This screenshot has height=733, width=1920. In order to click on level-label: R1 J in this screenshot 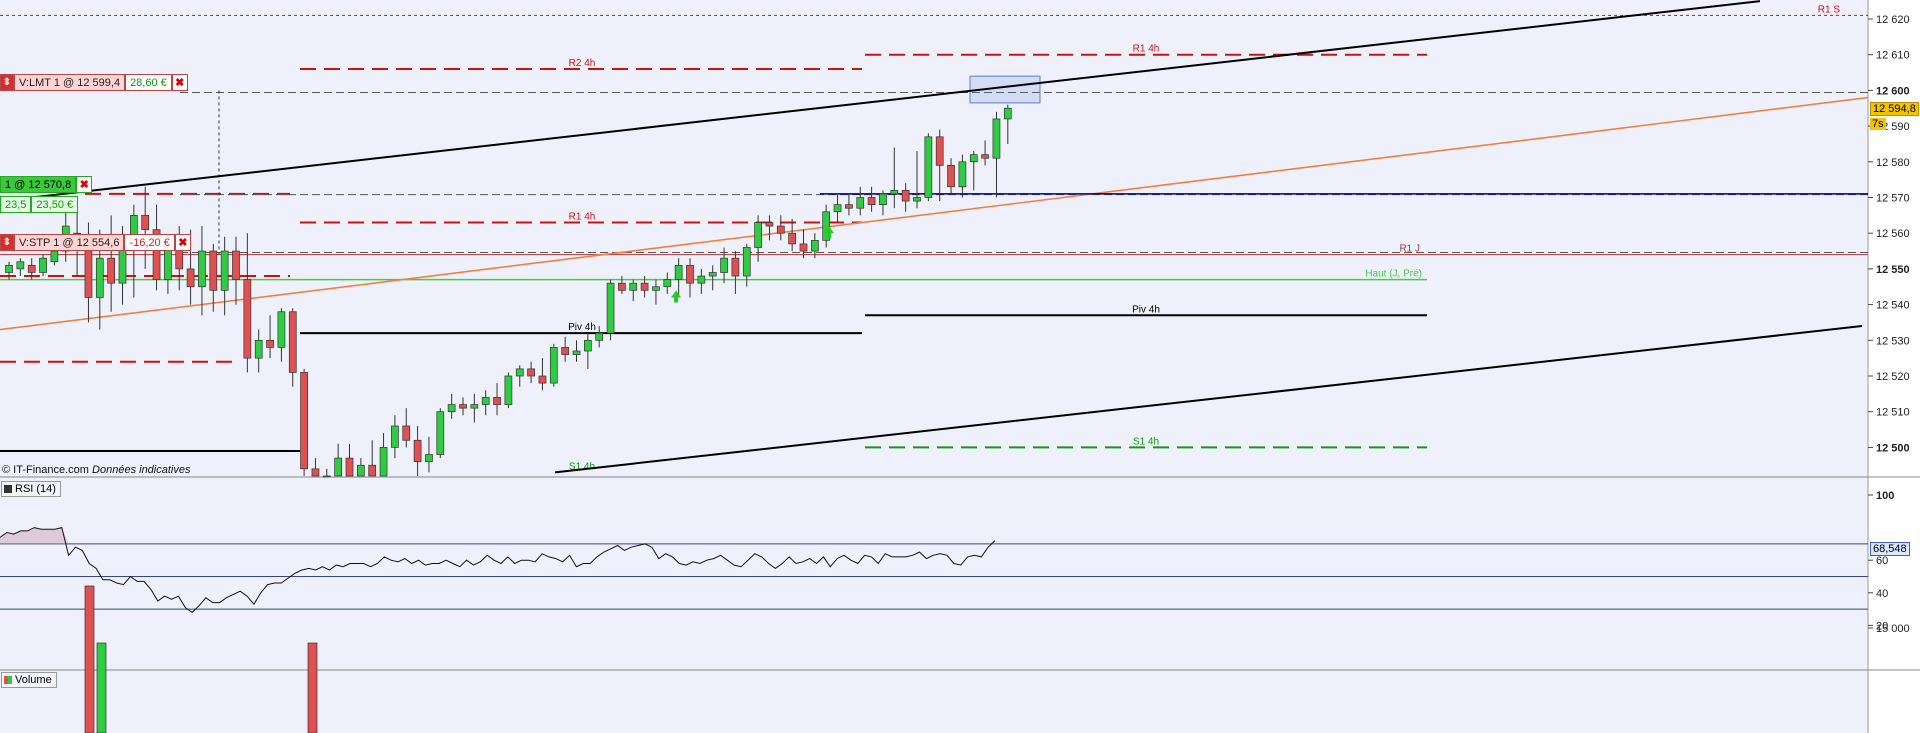, I will do `click(1409, 249)`.